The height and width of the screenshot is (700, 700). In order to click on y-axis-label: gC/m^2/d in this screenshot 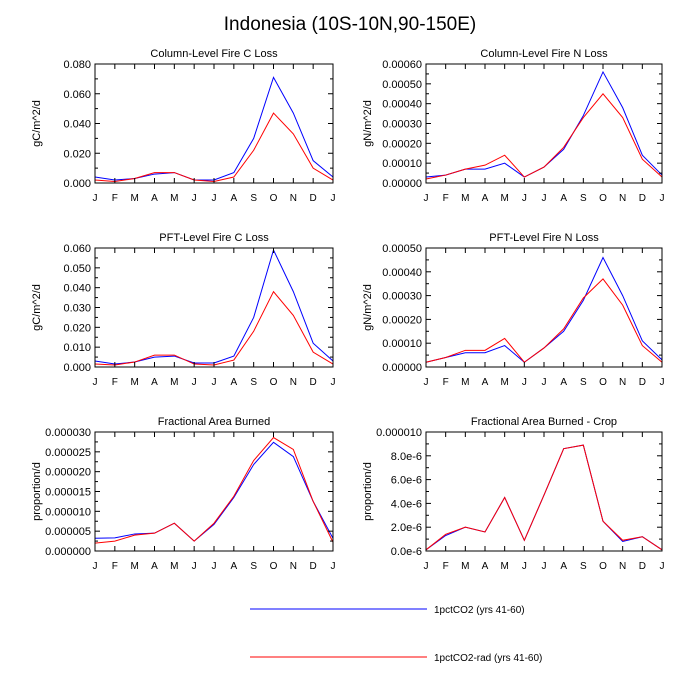, I will do `click(37, 307)`.